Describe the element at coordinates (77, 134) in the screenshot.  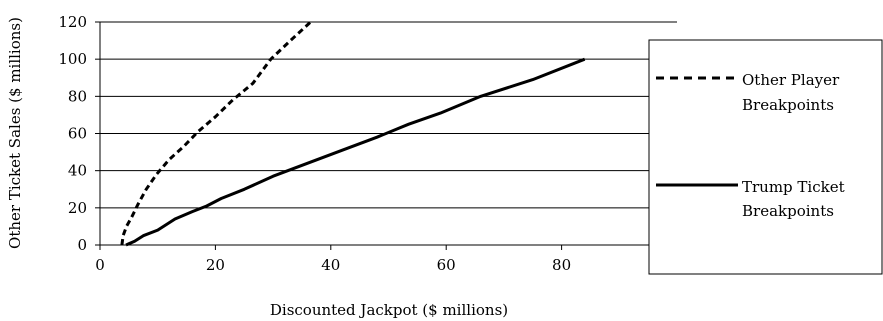
I see `y-tick-label-60: 60` at that location.